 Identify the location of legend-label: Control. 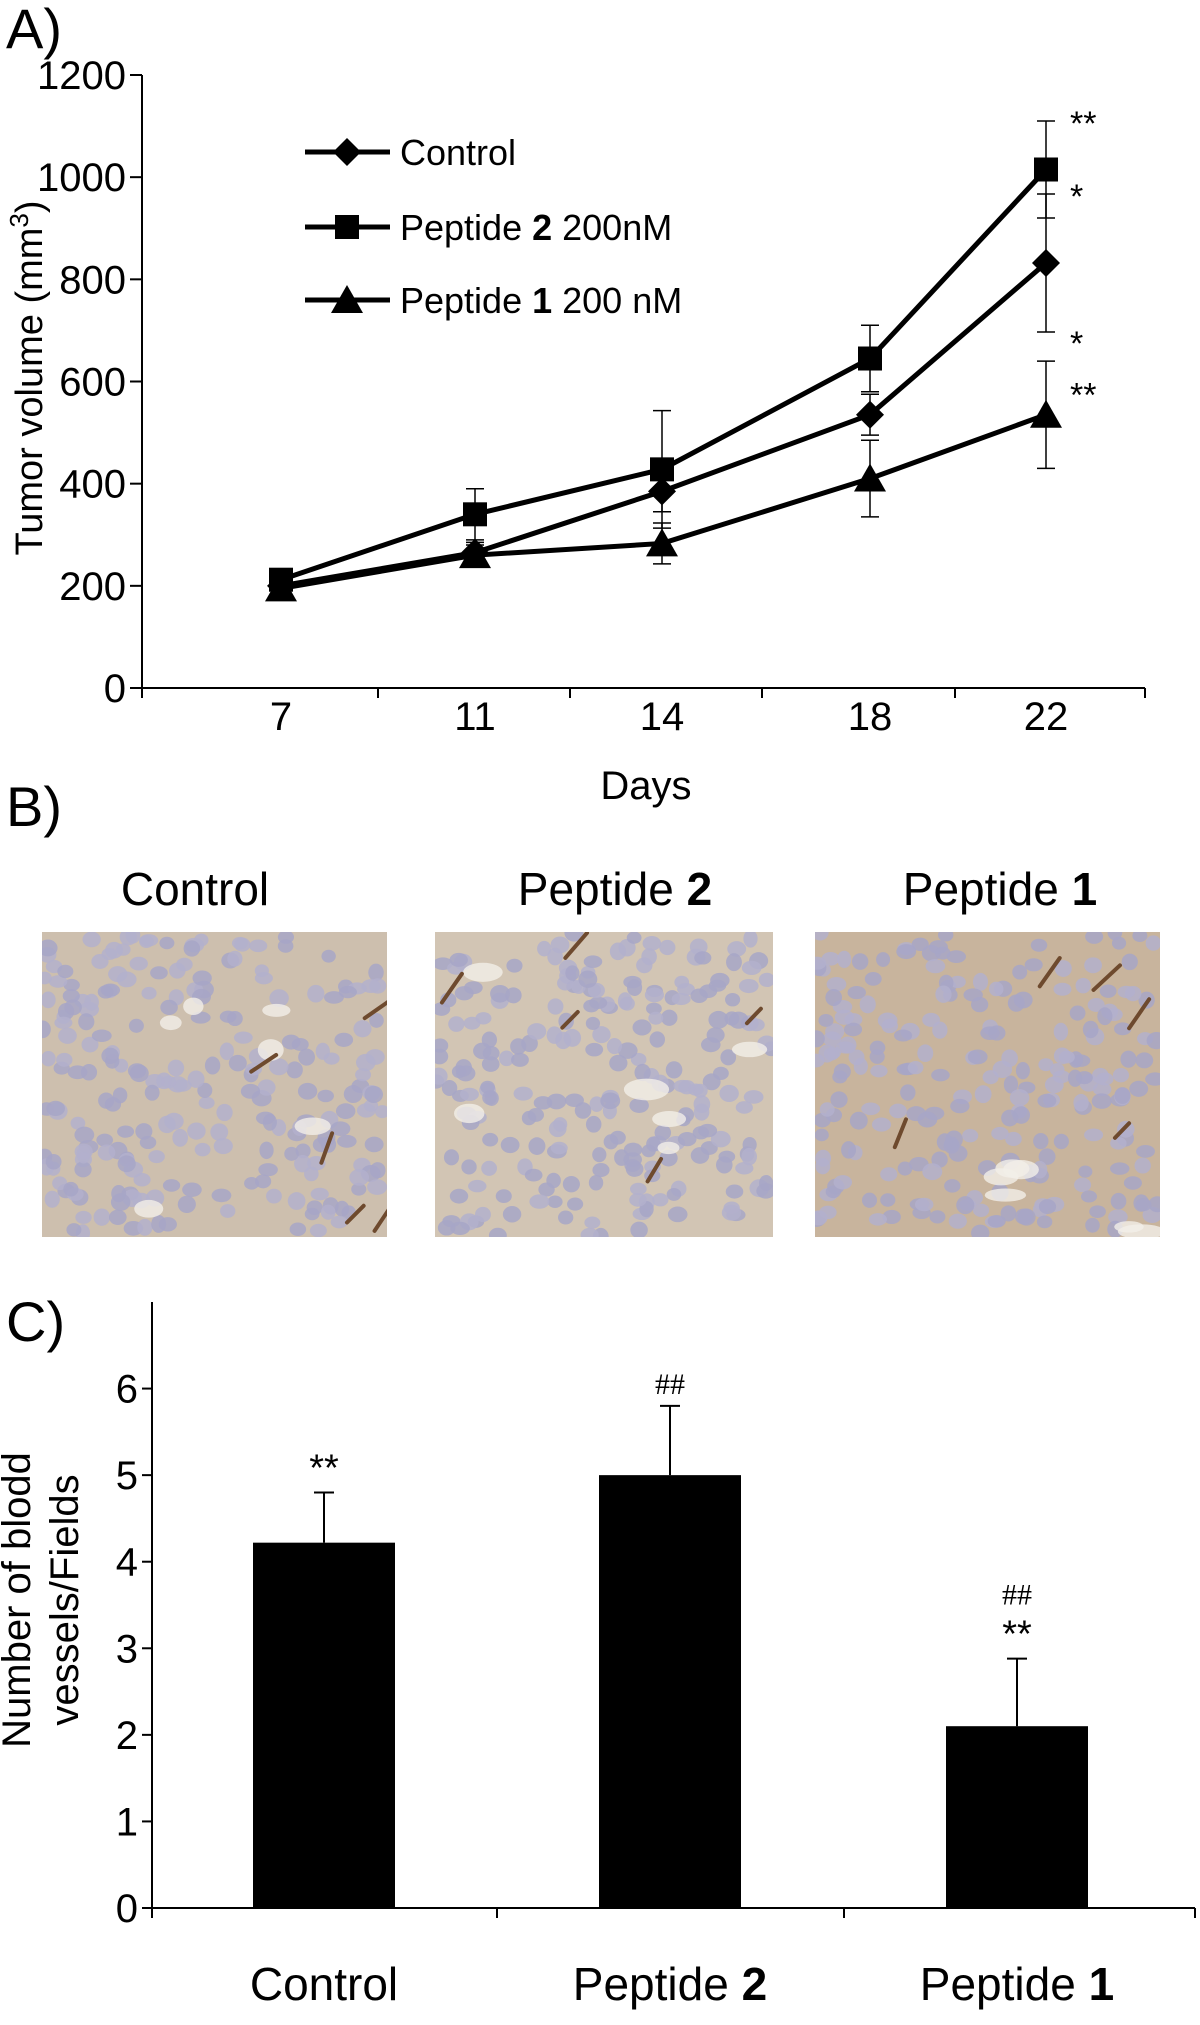
(458, 152).